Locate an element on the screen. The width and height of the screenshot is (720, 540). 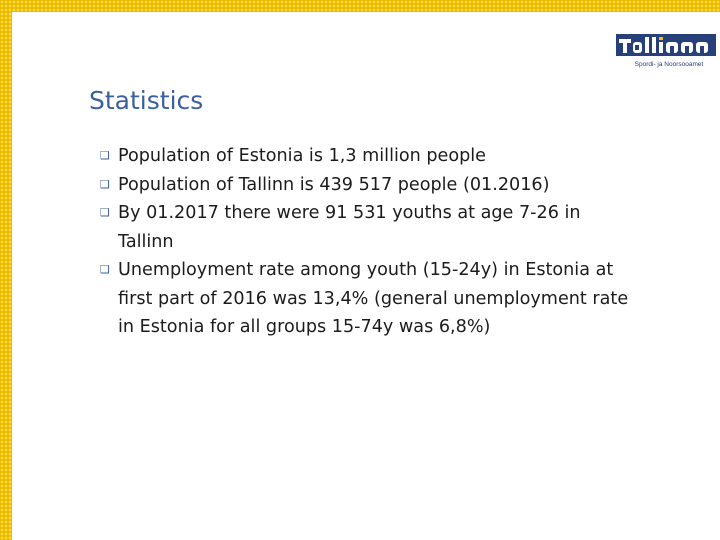
tallinn-logo-icon is located at coordinates (666, 45).